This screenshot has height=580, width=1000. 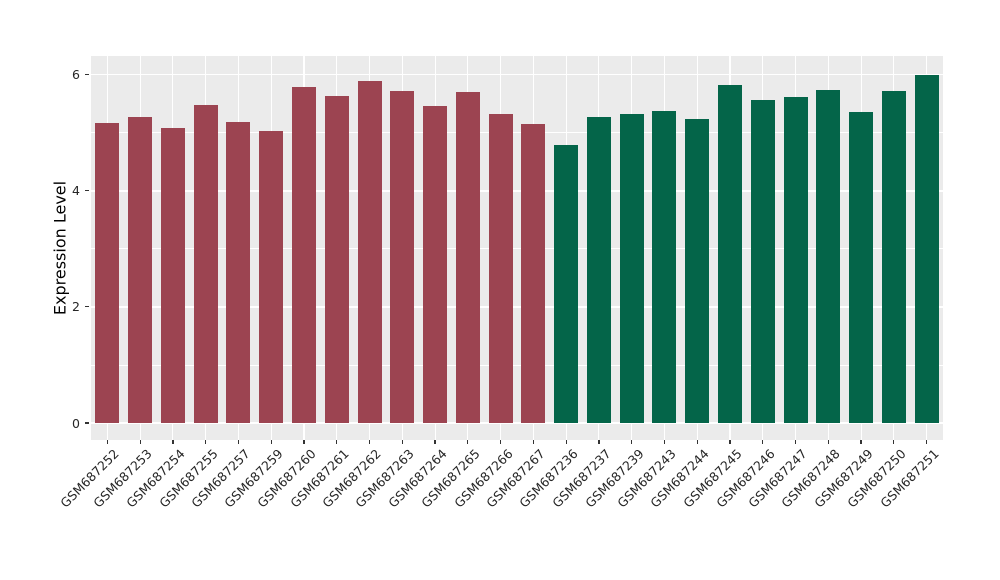 I want to click on y-tick-label-2: 2, so click(x=76, y=307).